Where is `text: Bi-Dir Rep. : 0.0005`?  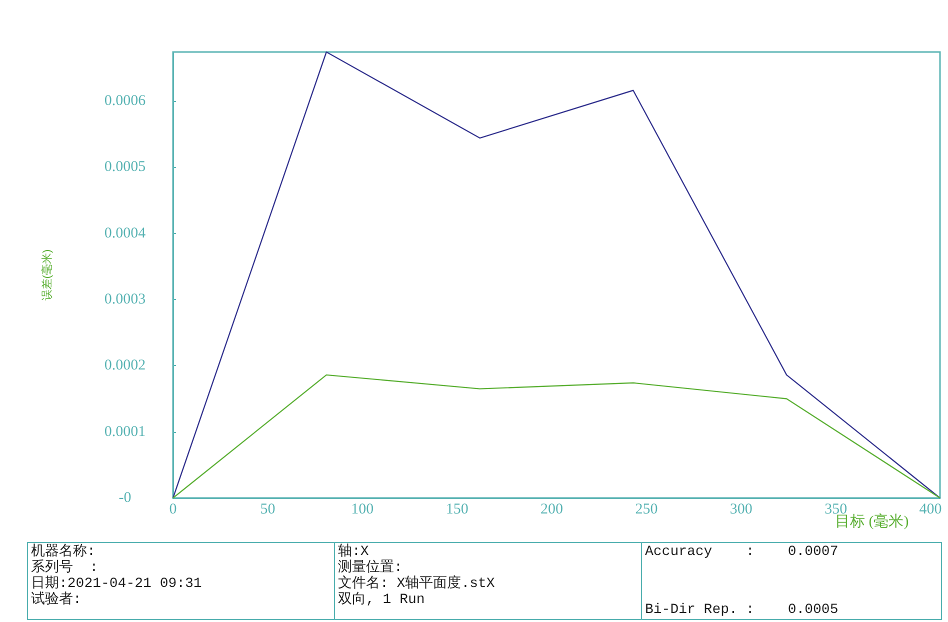 text: Bi-Dir Rep. : 0.0005 is located at coordinates (742, 610).